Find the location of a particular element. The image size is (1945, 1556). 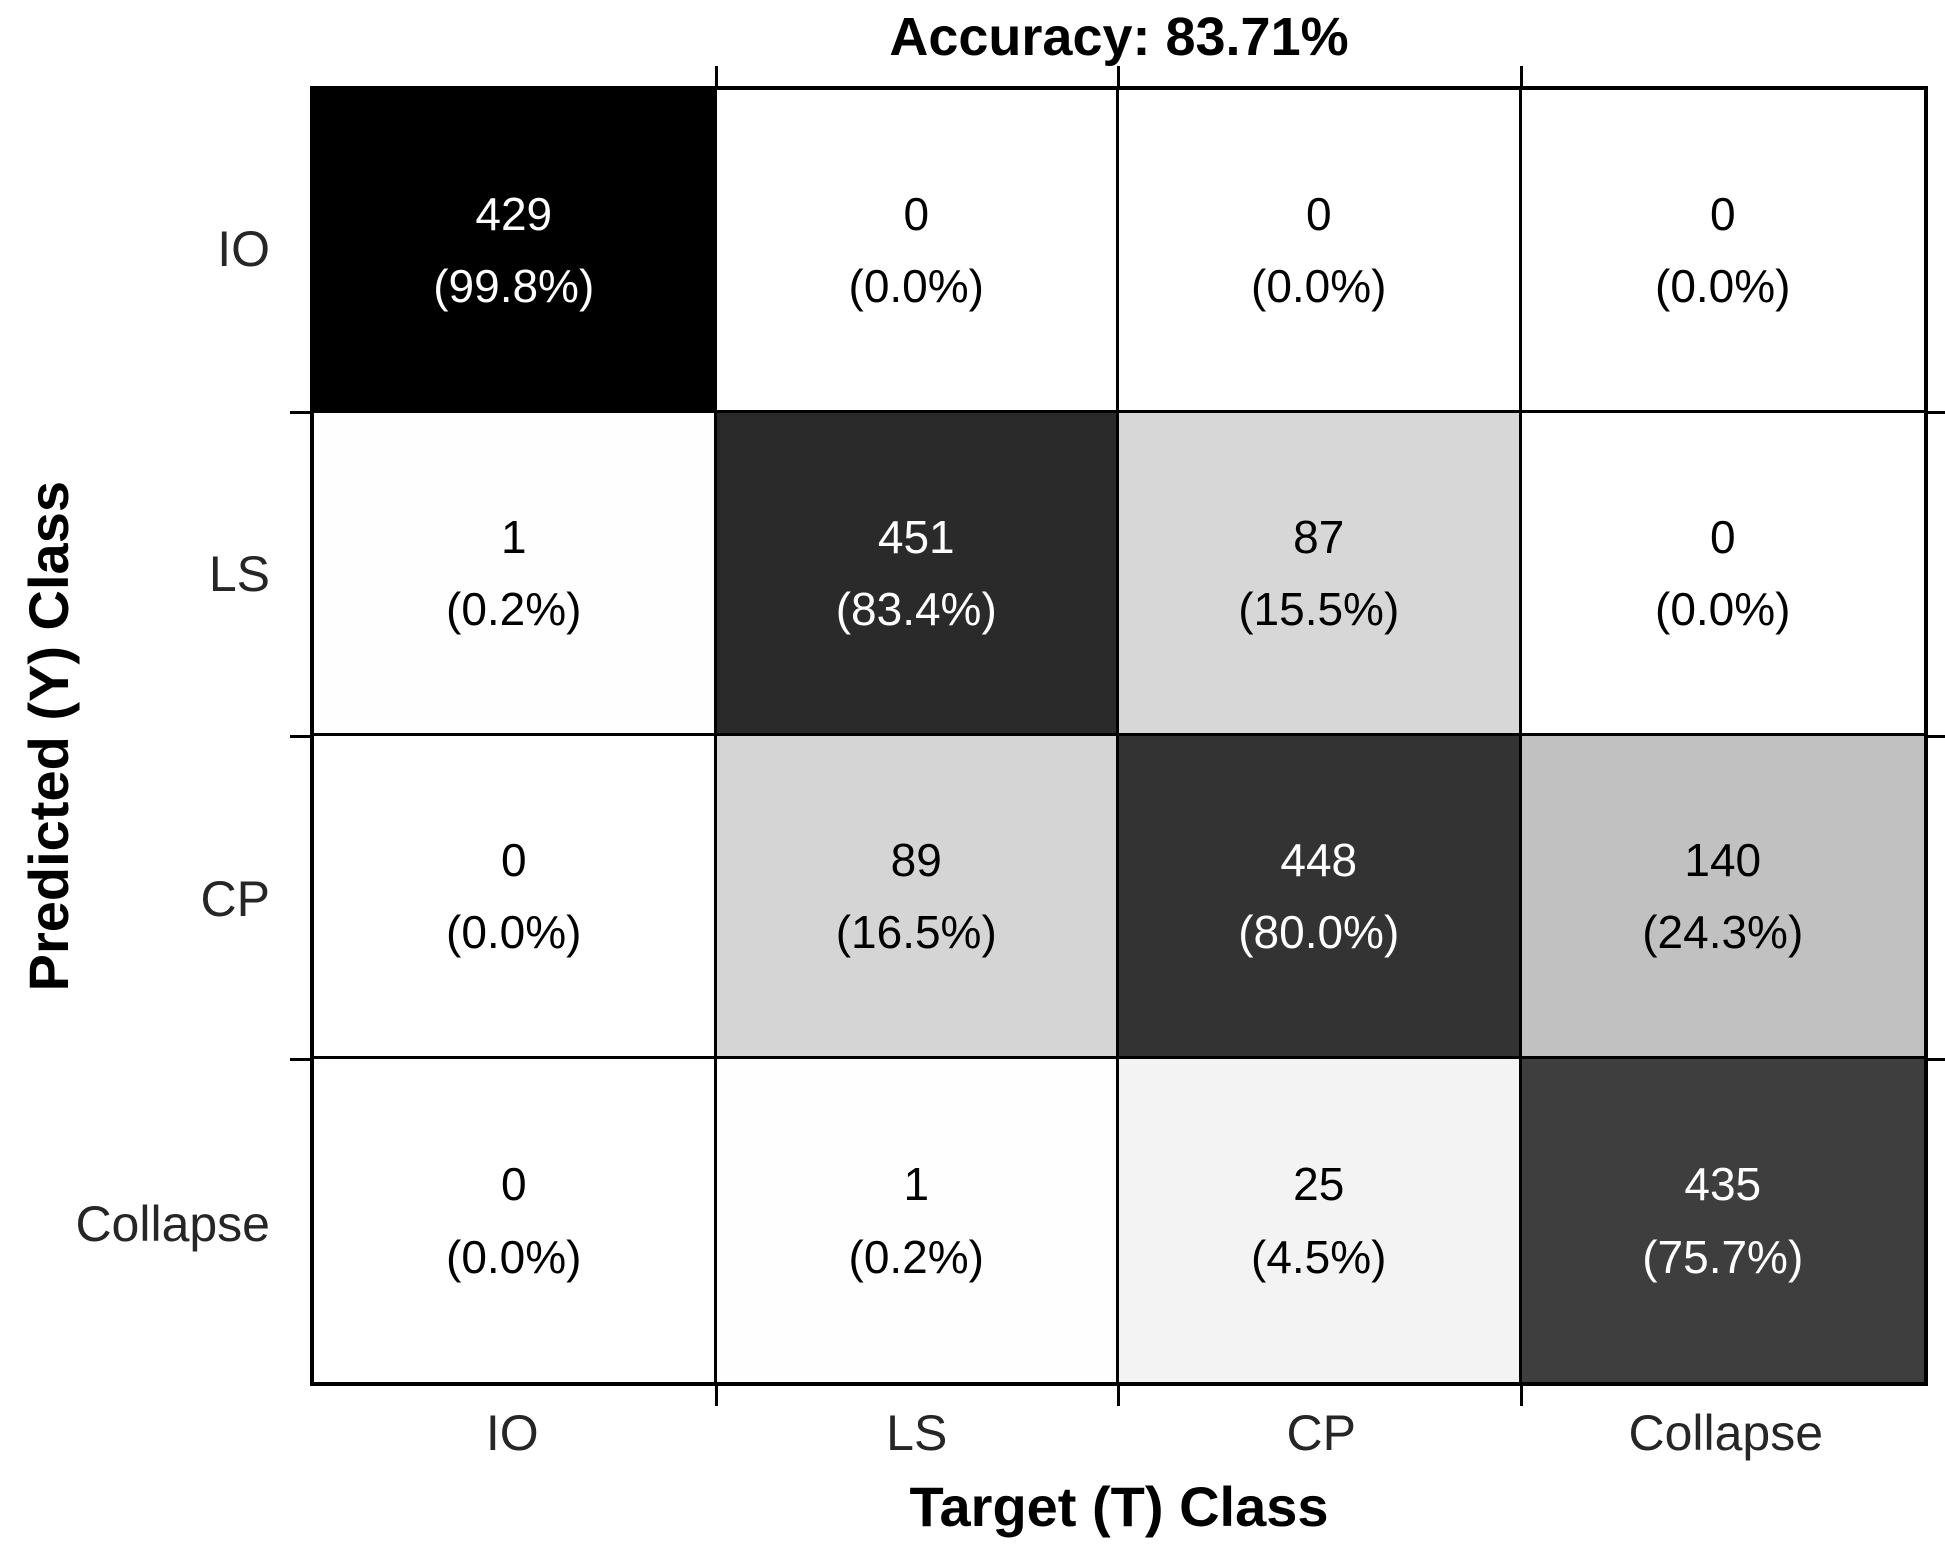

matrix-cell-r0c0: 429 (99.8%) is located at coordinates (515, 251).